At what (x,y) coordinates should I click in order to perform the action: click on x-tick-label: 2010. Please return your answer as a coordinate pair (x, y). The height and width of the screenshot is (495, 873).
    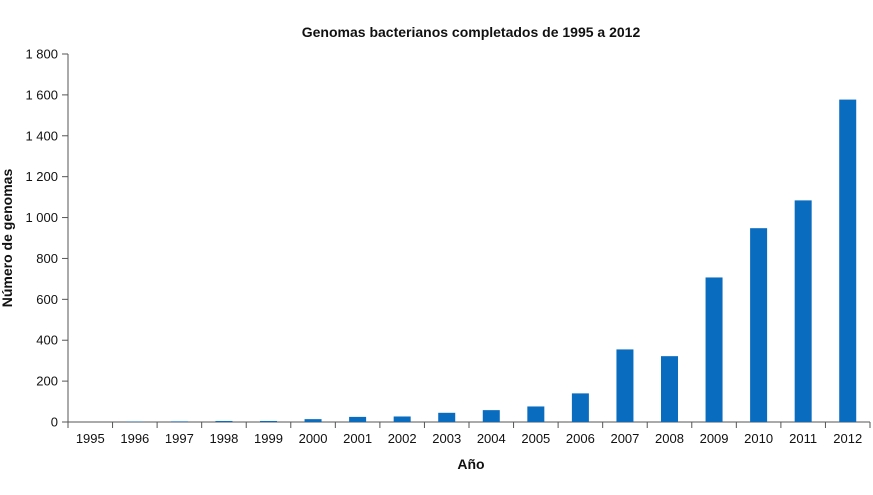
    Looking at the image, I should click on (758, 438).